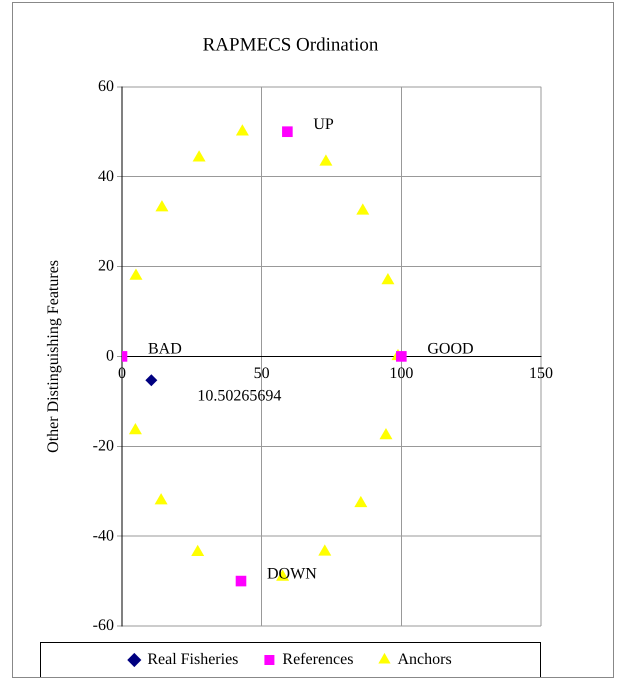 The height and width of the screenshot is (678, 622). What do you see at coordinates (450, 349) in the screenshot?
I see `data-label: GOOD` at bounding box center [450, 349].